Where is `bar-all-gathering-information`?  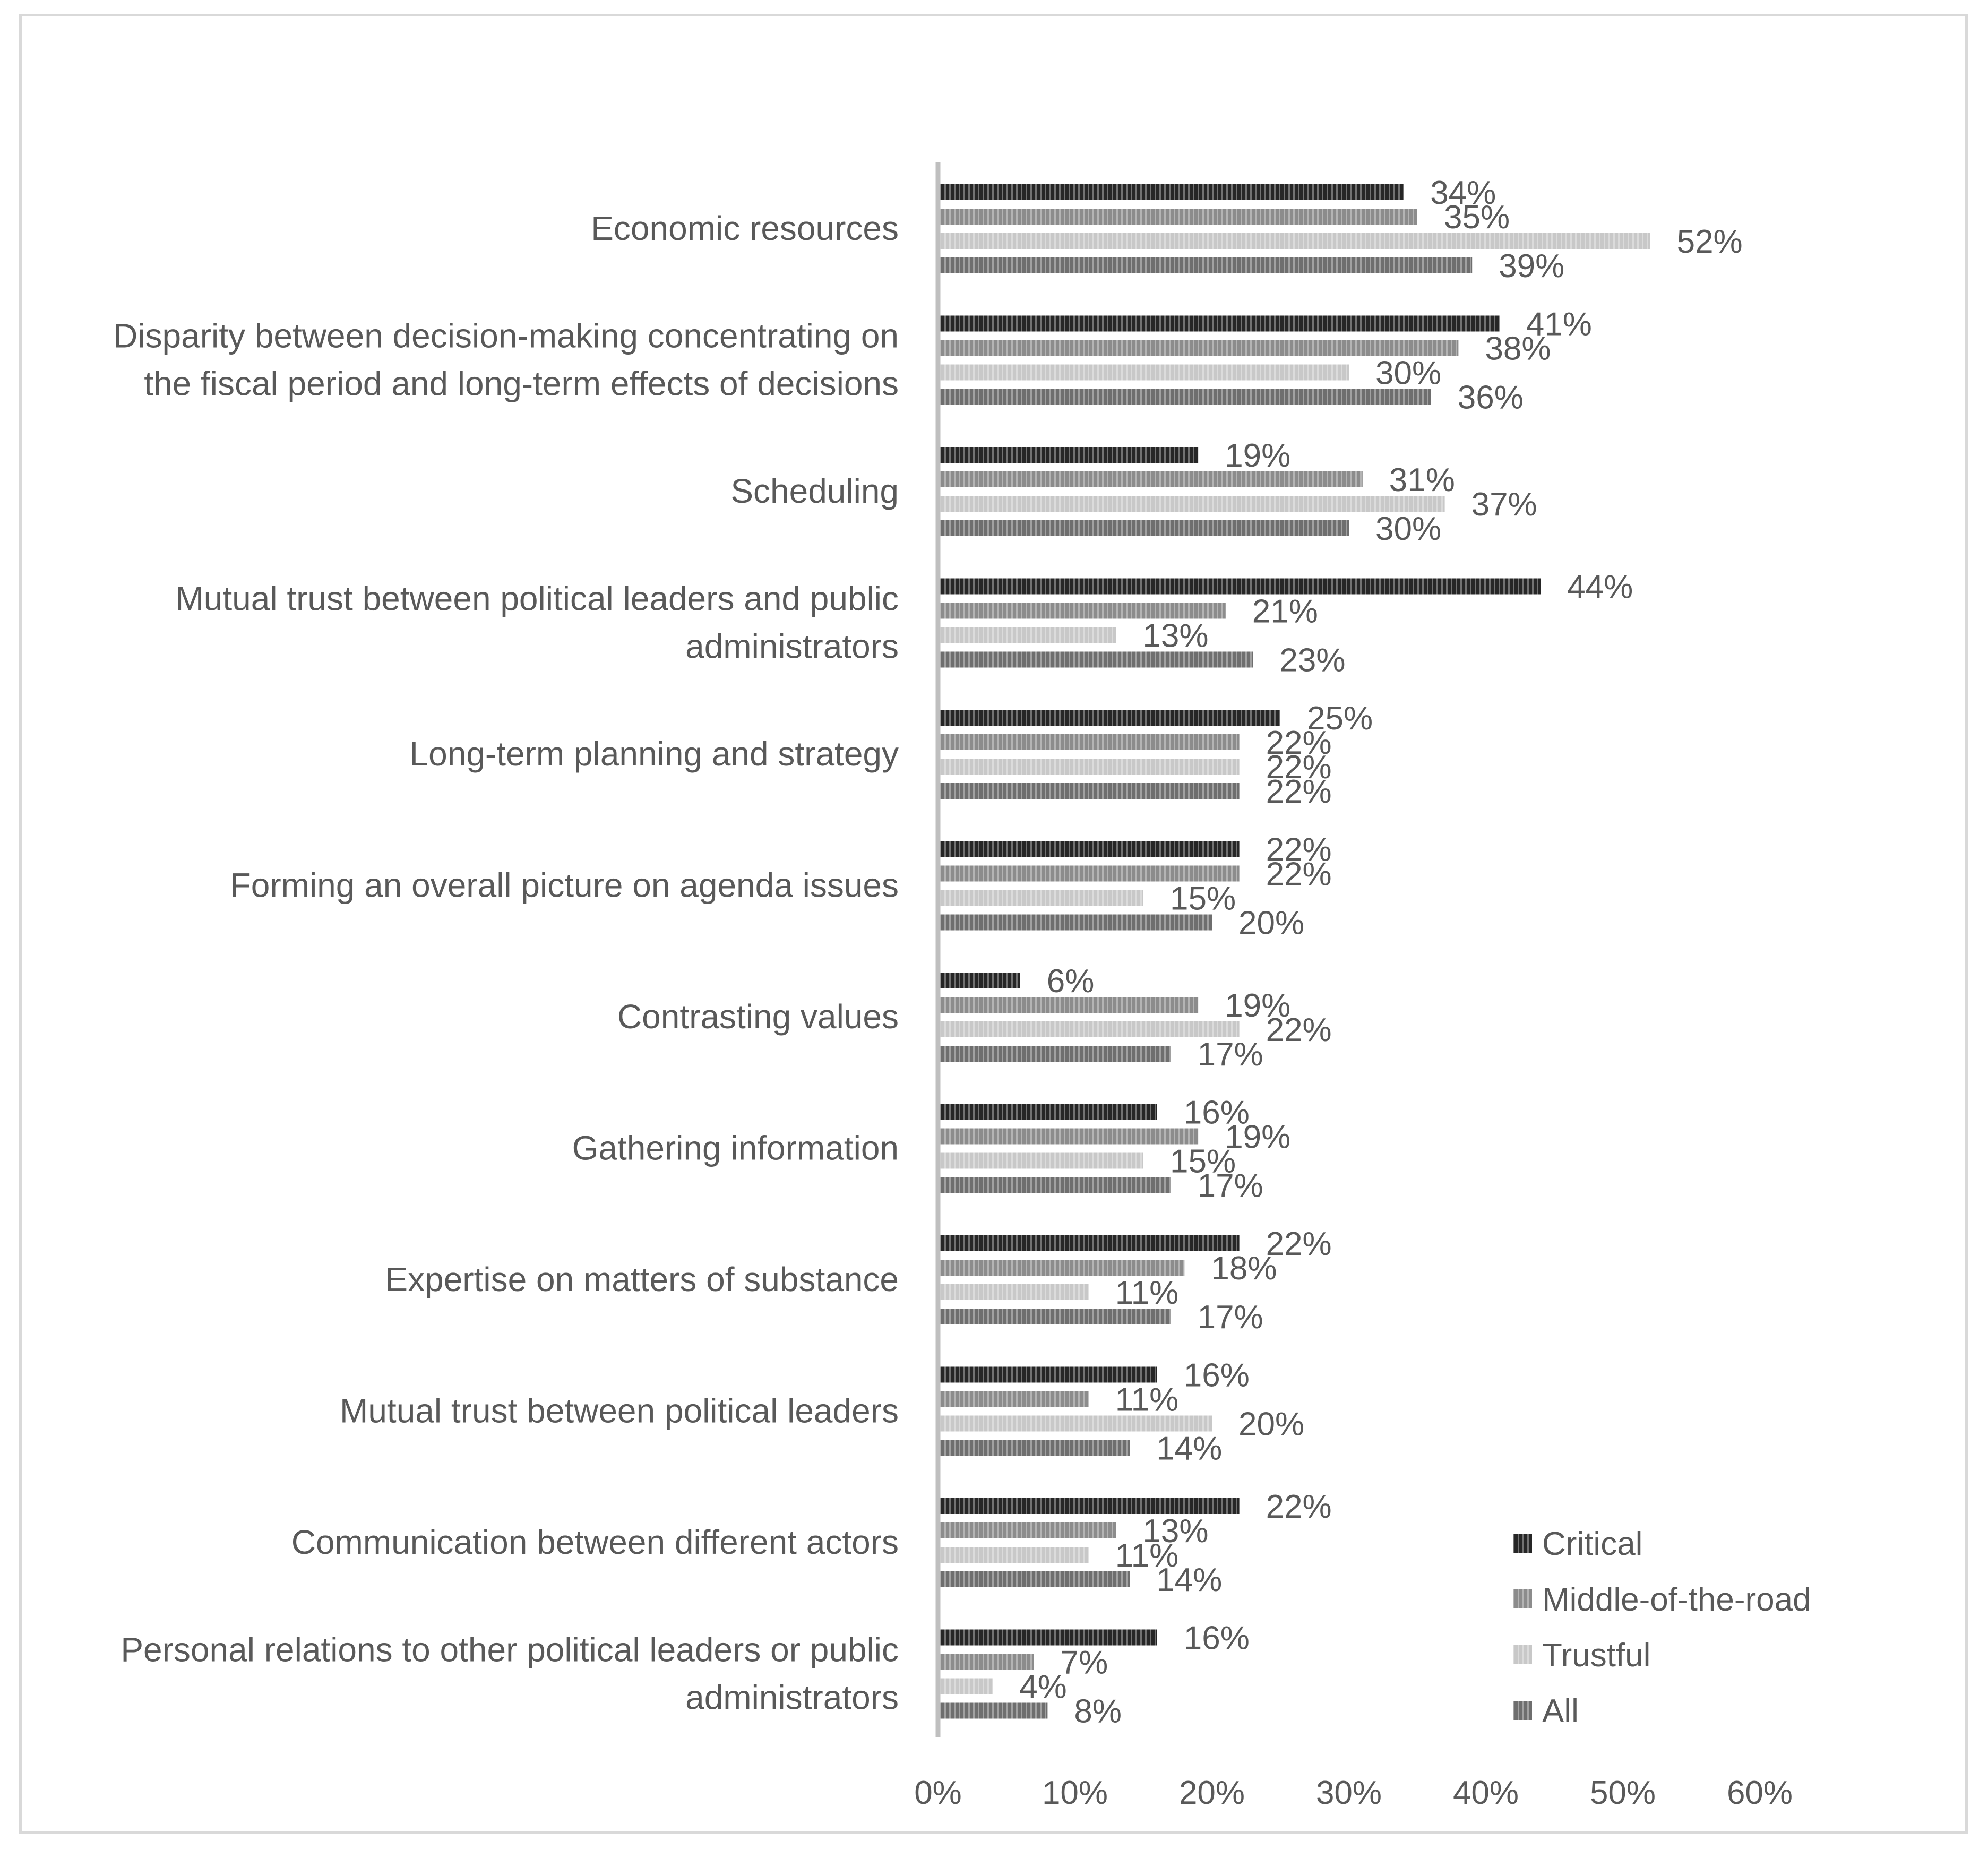
bar-all-gathering-information is located at coordinates (1054, 1185).